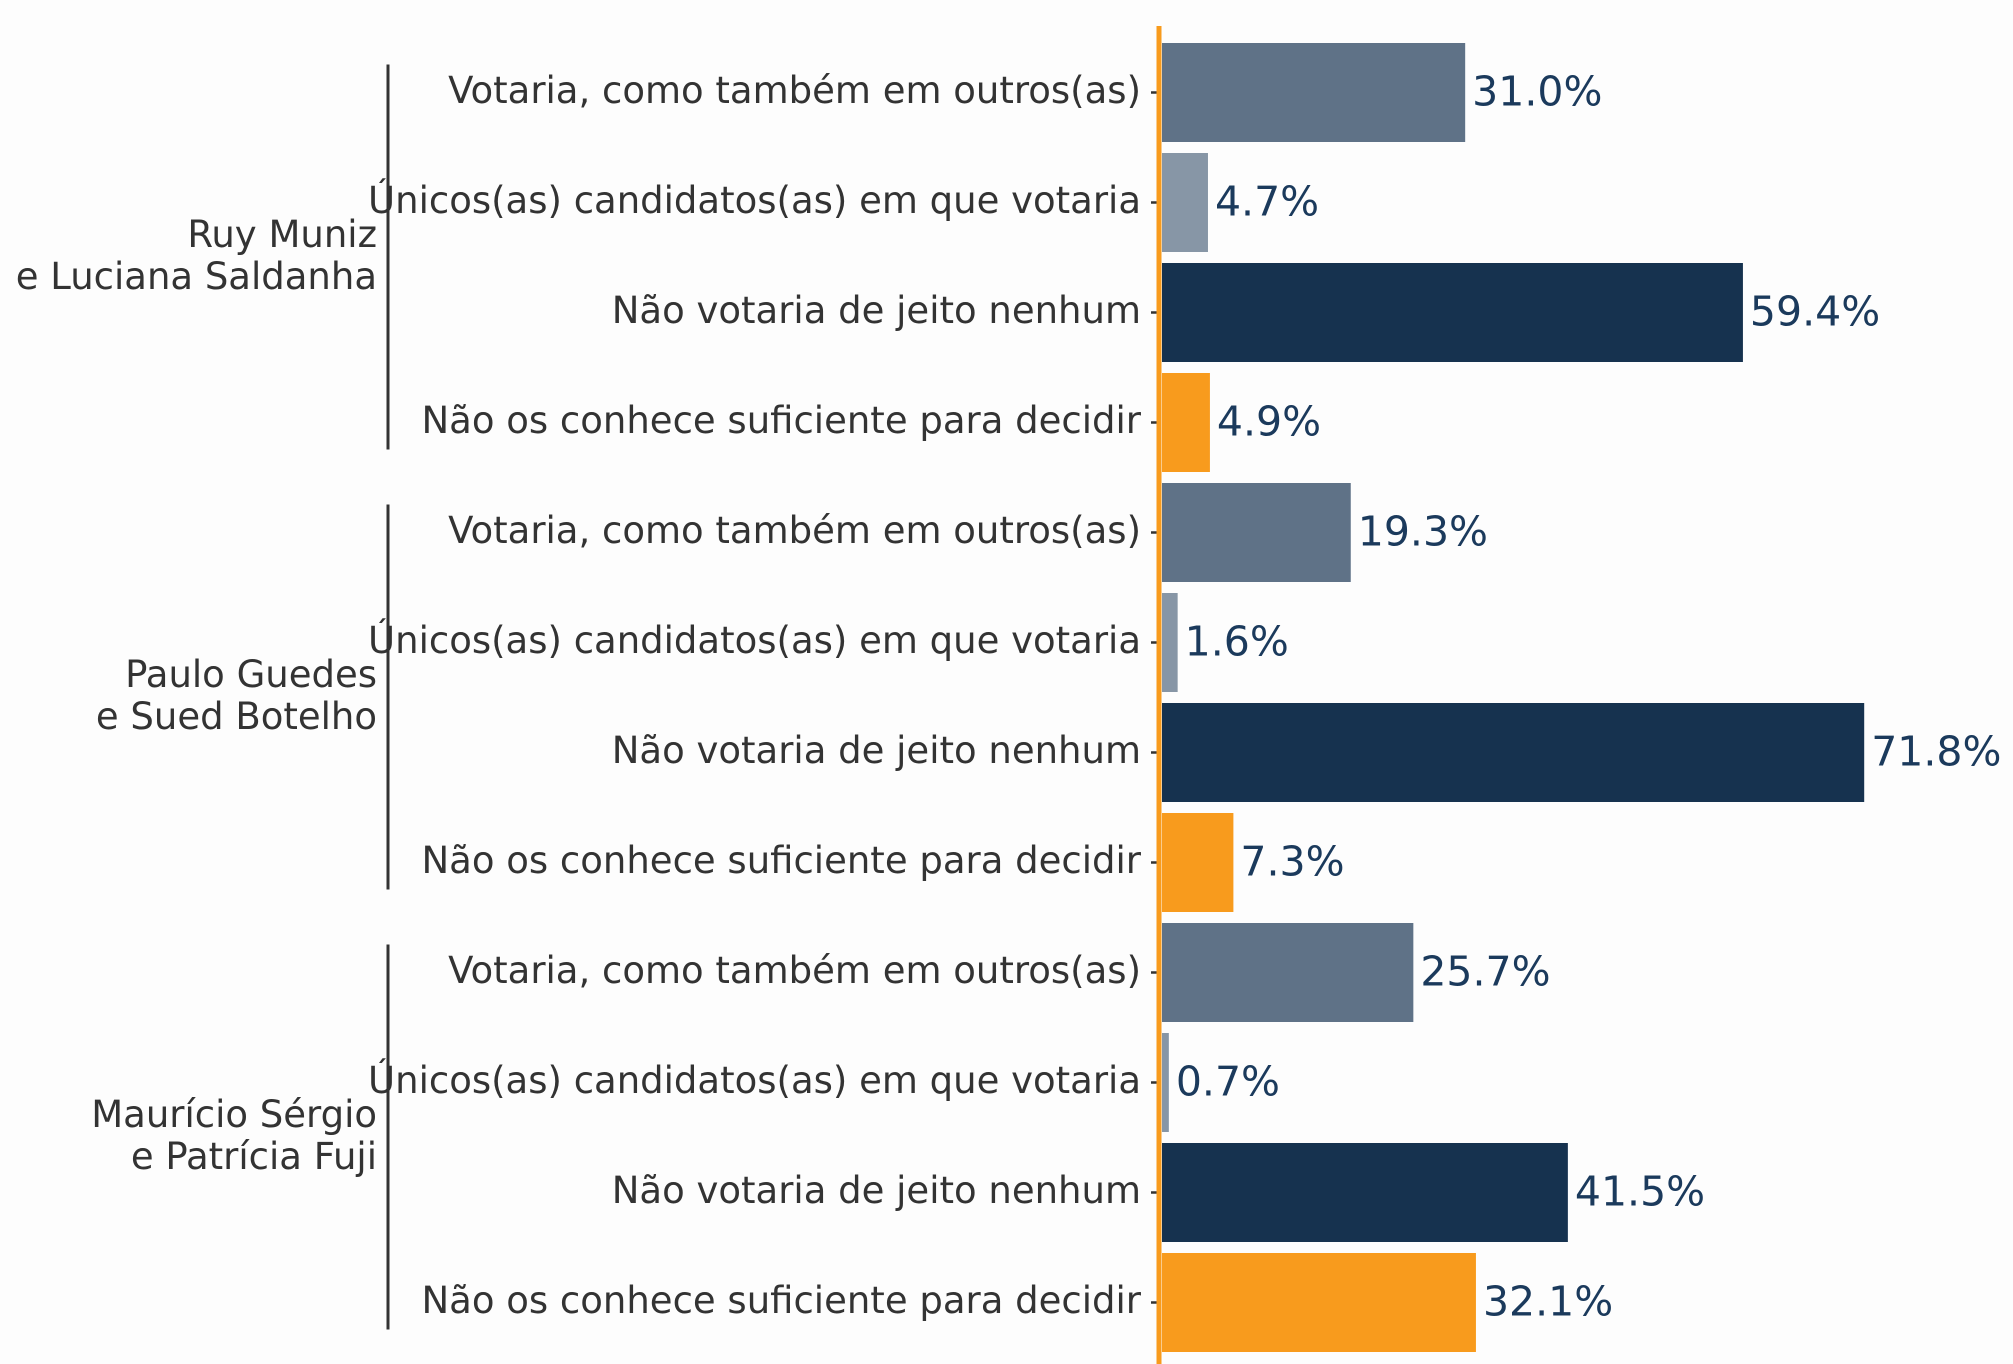 Image resolution: width=2013 pixels, height=1364 pixels. I want to click on group-label: Paulo Guedes, so click(251, 674).